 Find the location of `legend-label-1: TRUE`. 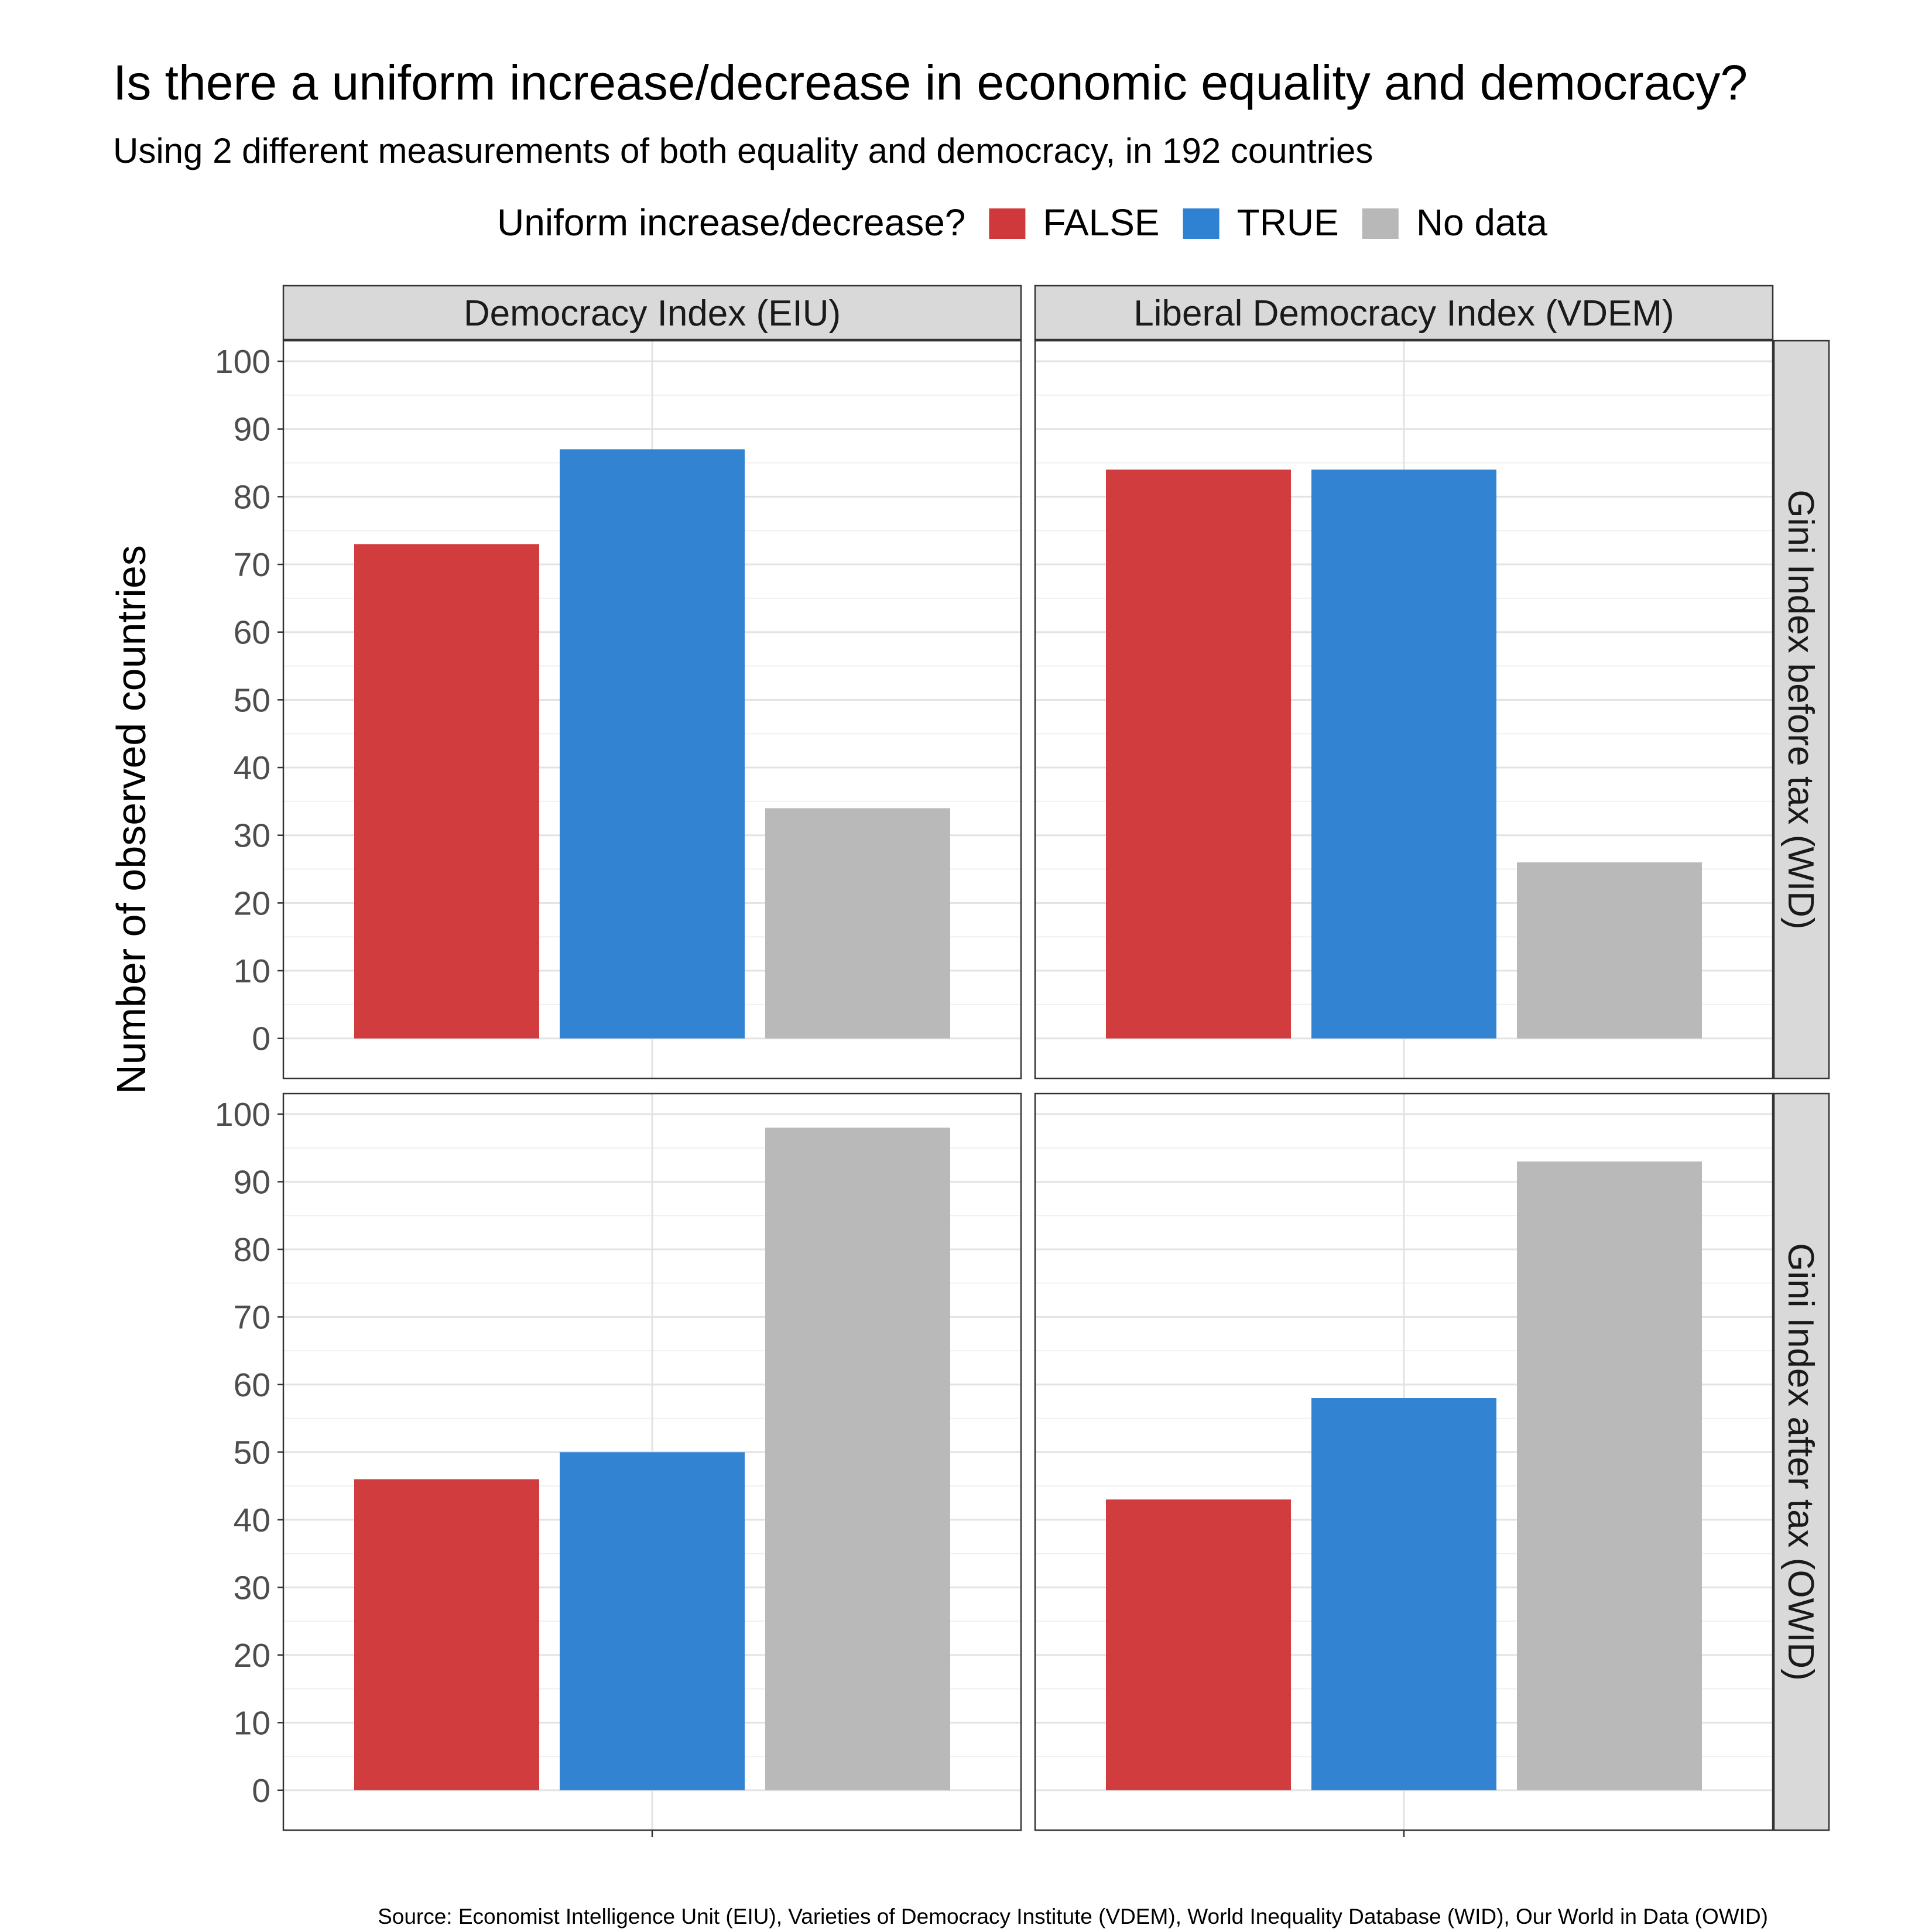

legend-label-1: TRUE is located at coordinates (1288, 222).